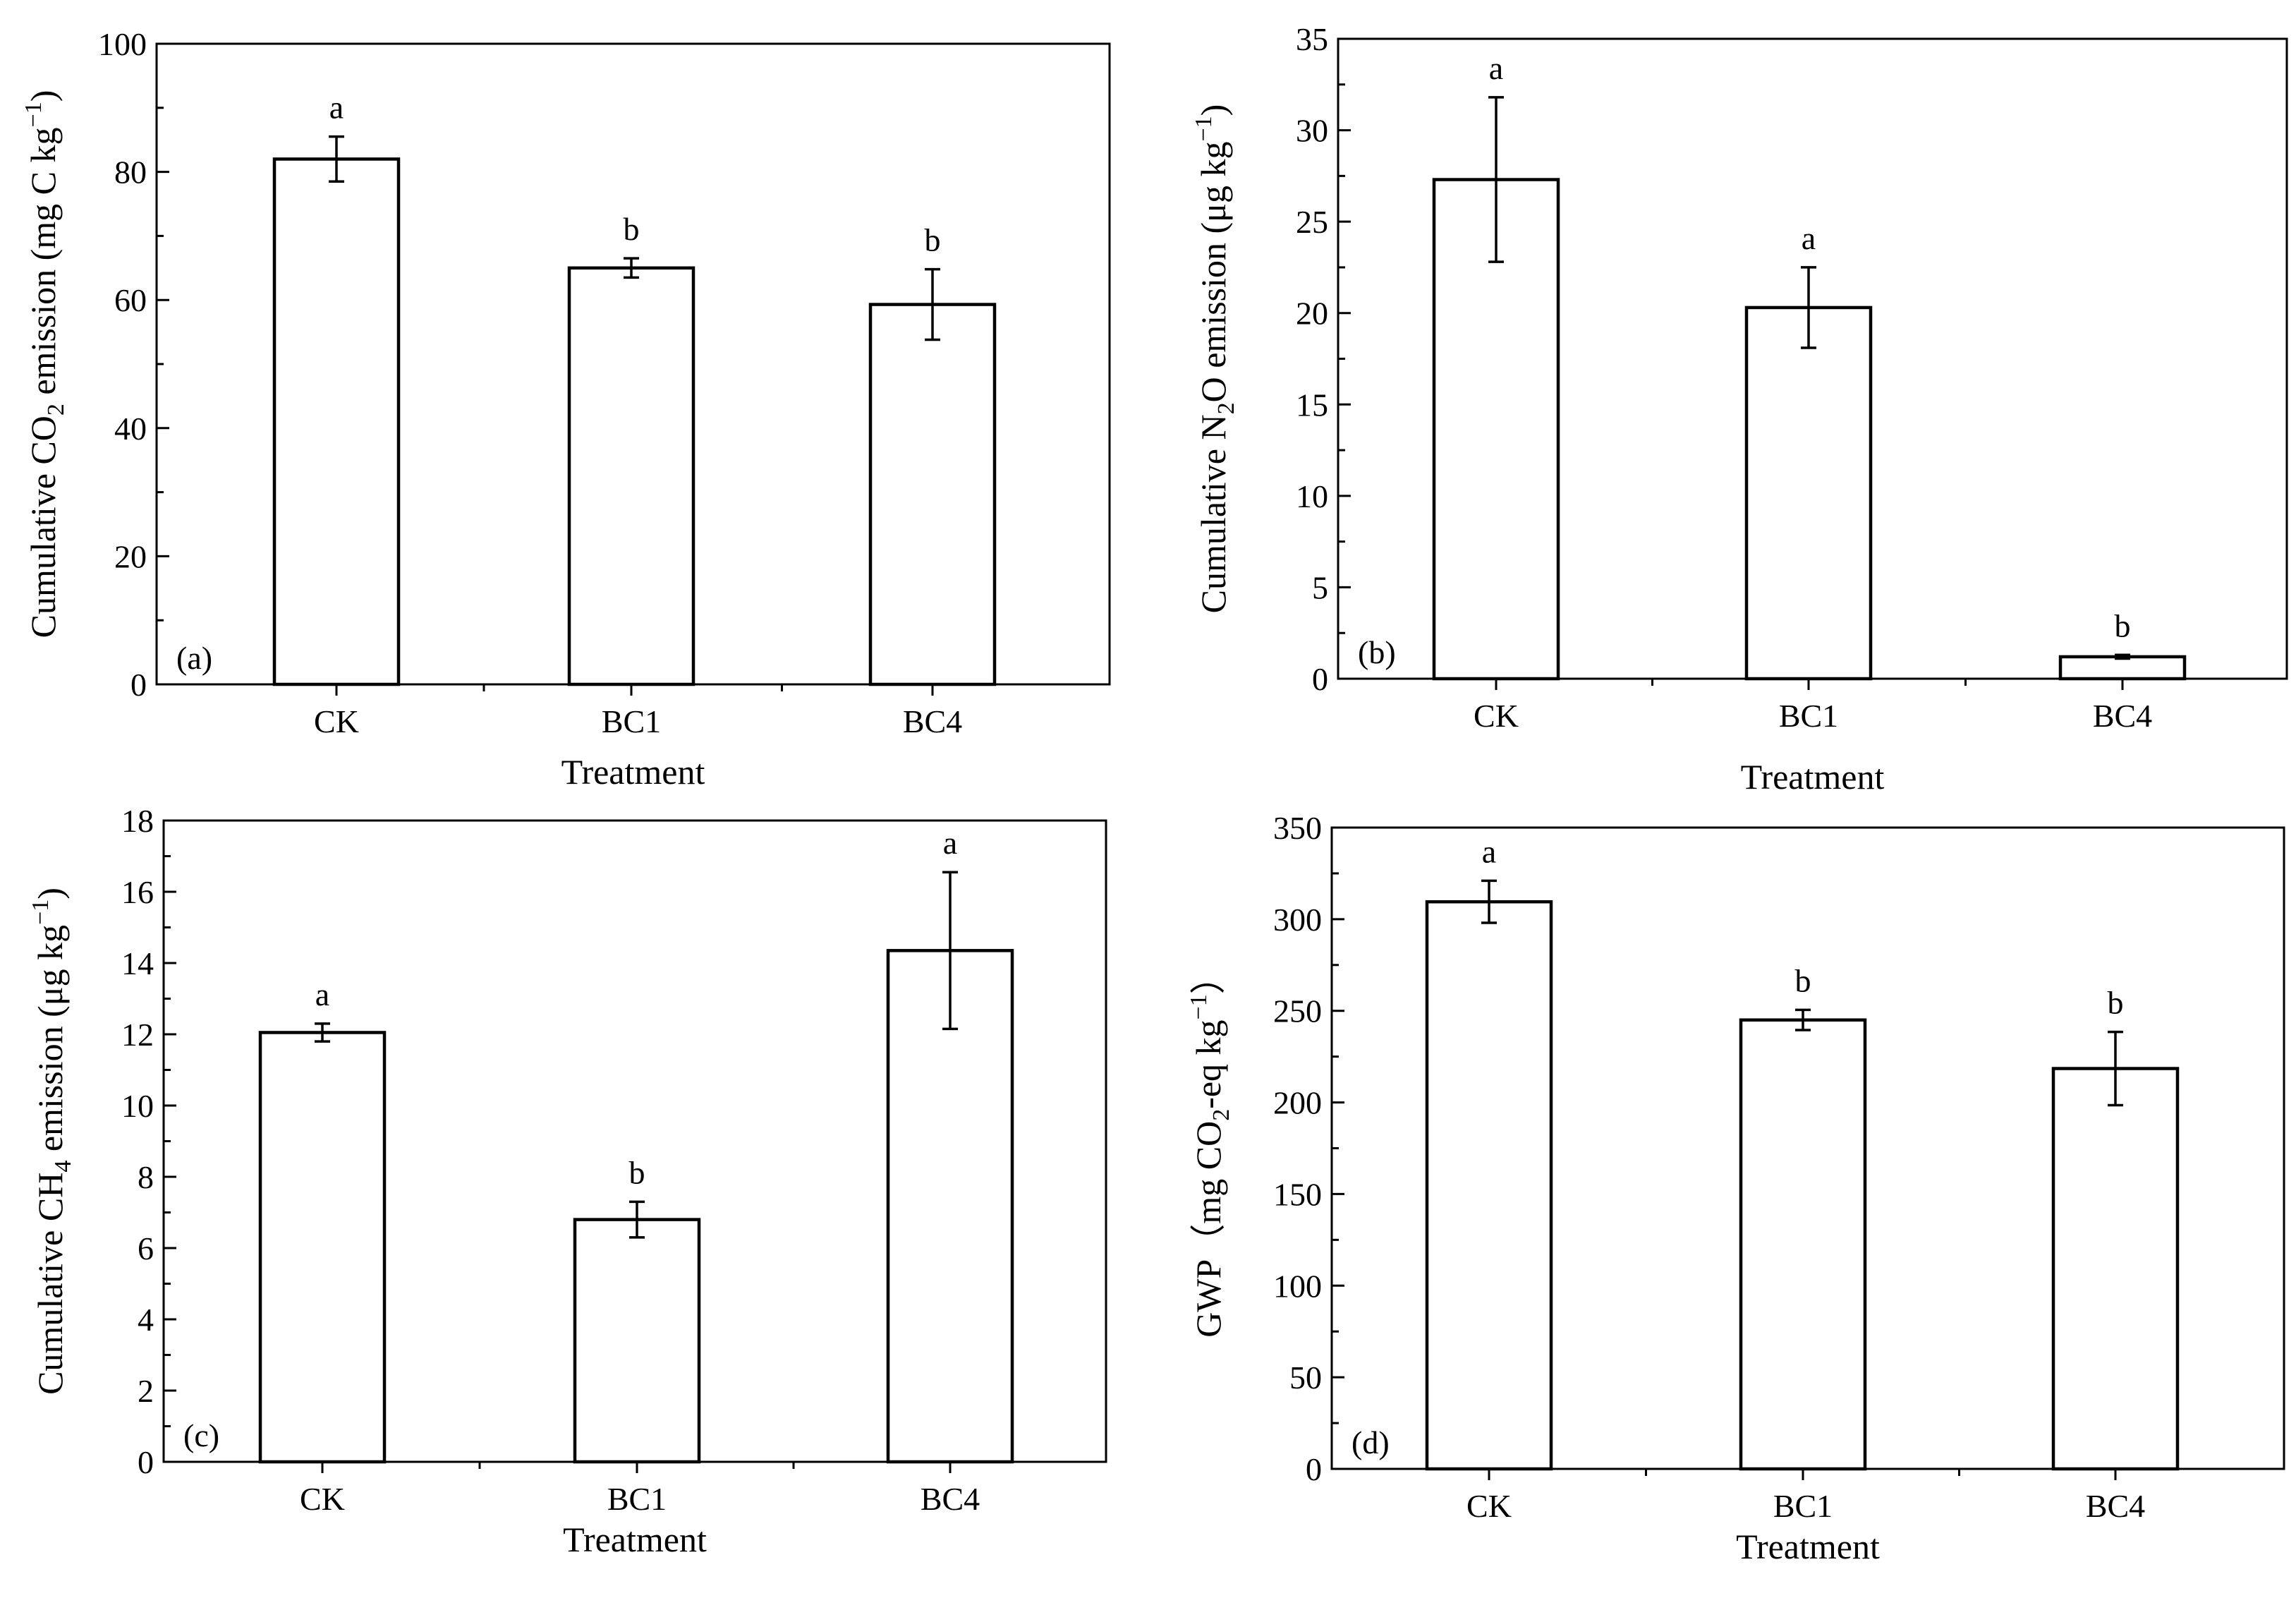  I want to click on y-axis-title: Cumulative N2O emission (μg kg−1), so click(1215, 359).